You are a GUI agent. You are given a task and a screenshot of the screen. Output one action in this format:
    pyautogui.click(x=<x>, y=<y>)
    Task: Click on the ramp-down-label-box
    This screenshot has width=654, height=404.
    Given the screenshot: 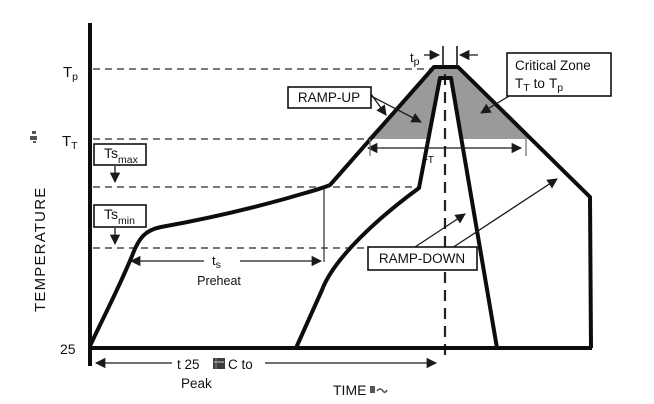 What is the action you would take?
    pyautogui.click(x=422, y=258)
    